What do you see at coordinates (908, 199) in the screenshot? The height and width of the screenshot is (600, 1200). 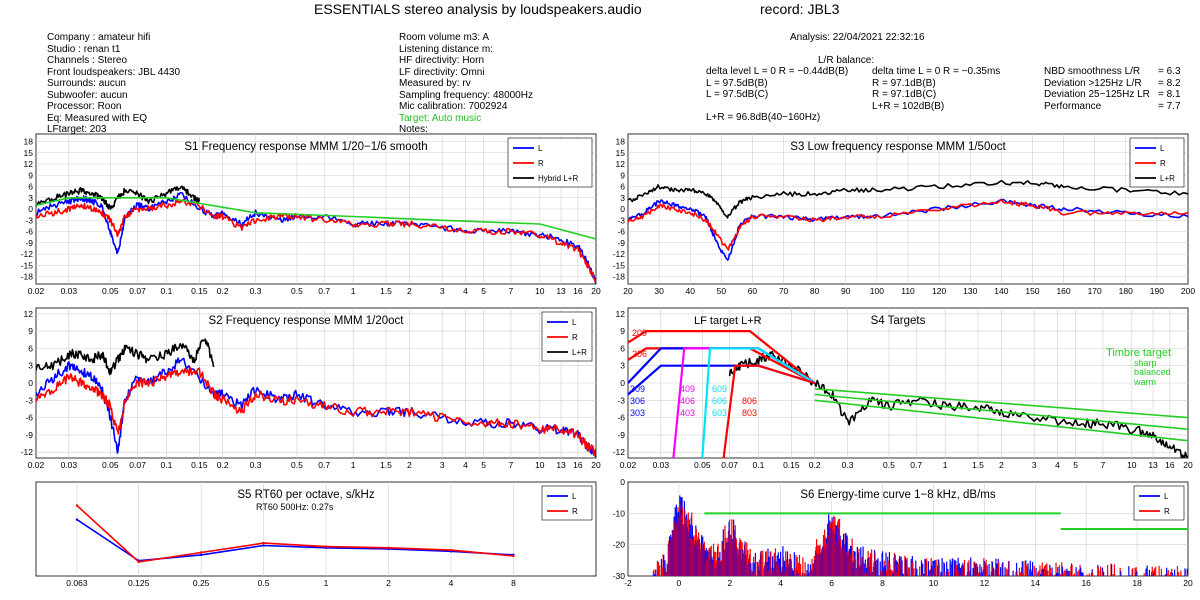 I see `series-l-r` at bounding box center [908, 199].